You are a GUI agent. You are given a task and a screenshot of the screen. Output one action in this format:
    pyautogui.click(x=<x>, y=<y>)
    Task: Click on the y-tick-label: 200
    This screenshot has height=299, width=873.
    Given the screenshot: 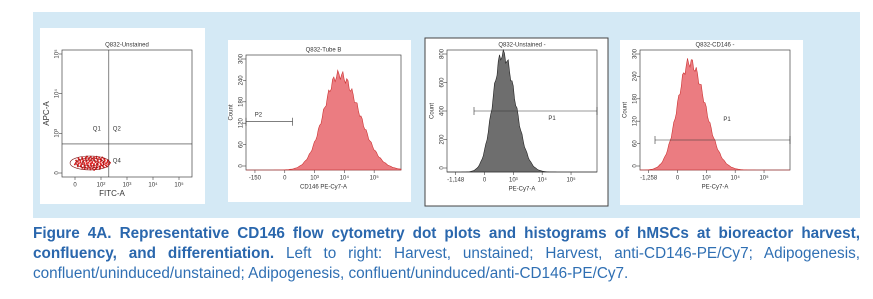 What is the action you would take?
    pyautogui.click(x=443, y=139)
    